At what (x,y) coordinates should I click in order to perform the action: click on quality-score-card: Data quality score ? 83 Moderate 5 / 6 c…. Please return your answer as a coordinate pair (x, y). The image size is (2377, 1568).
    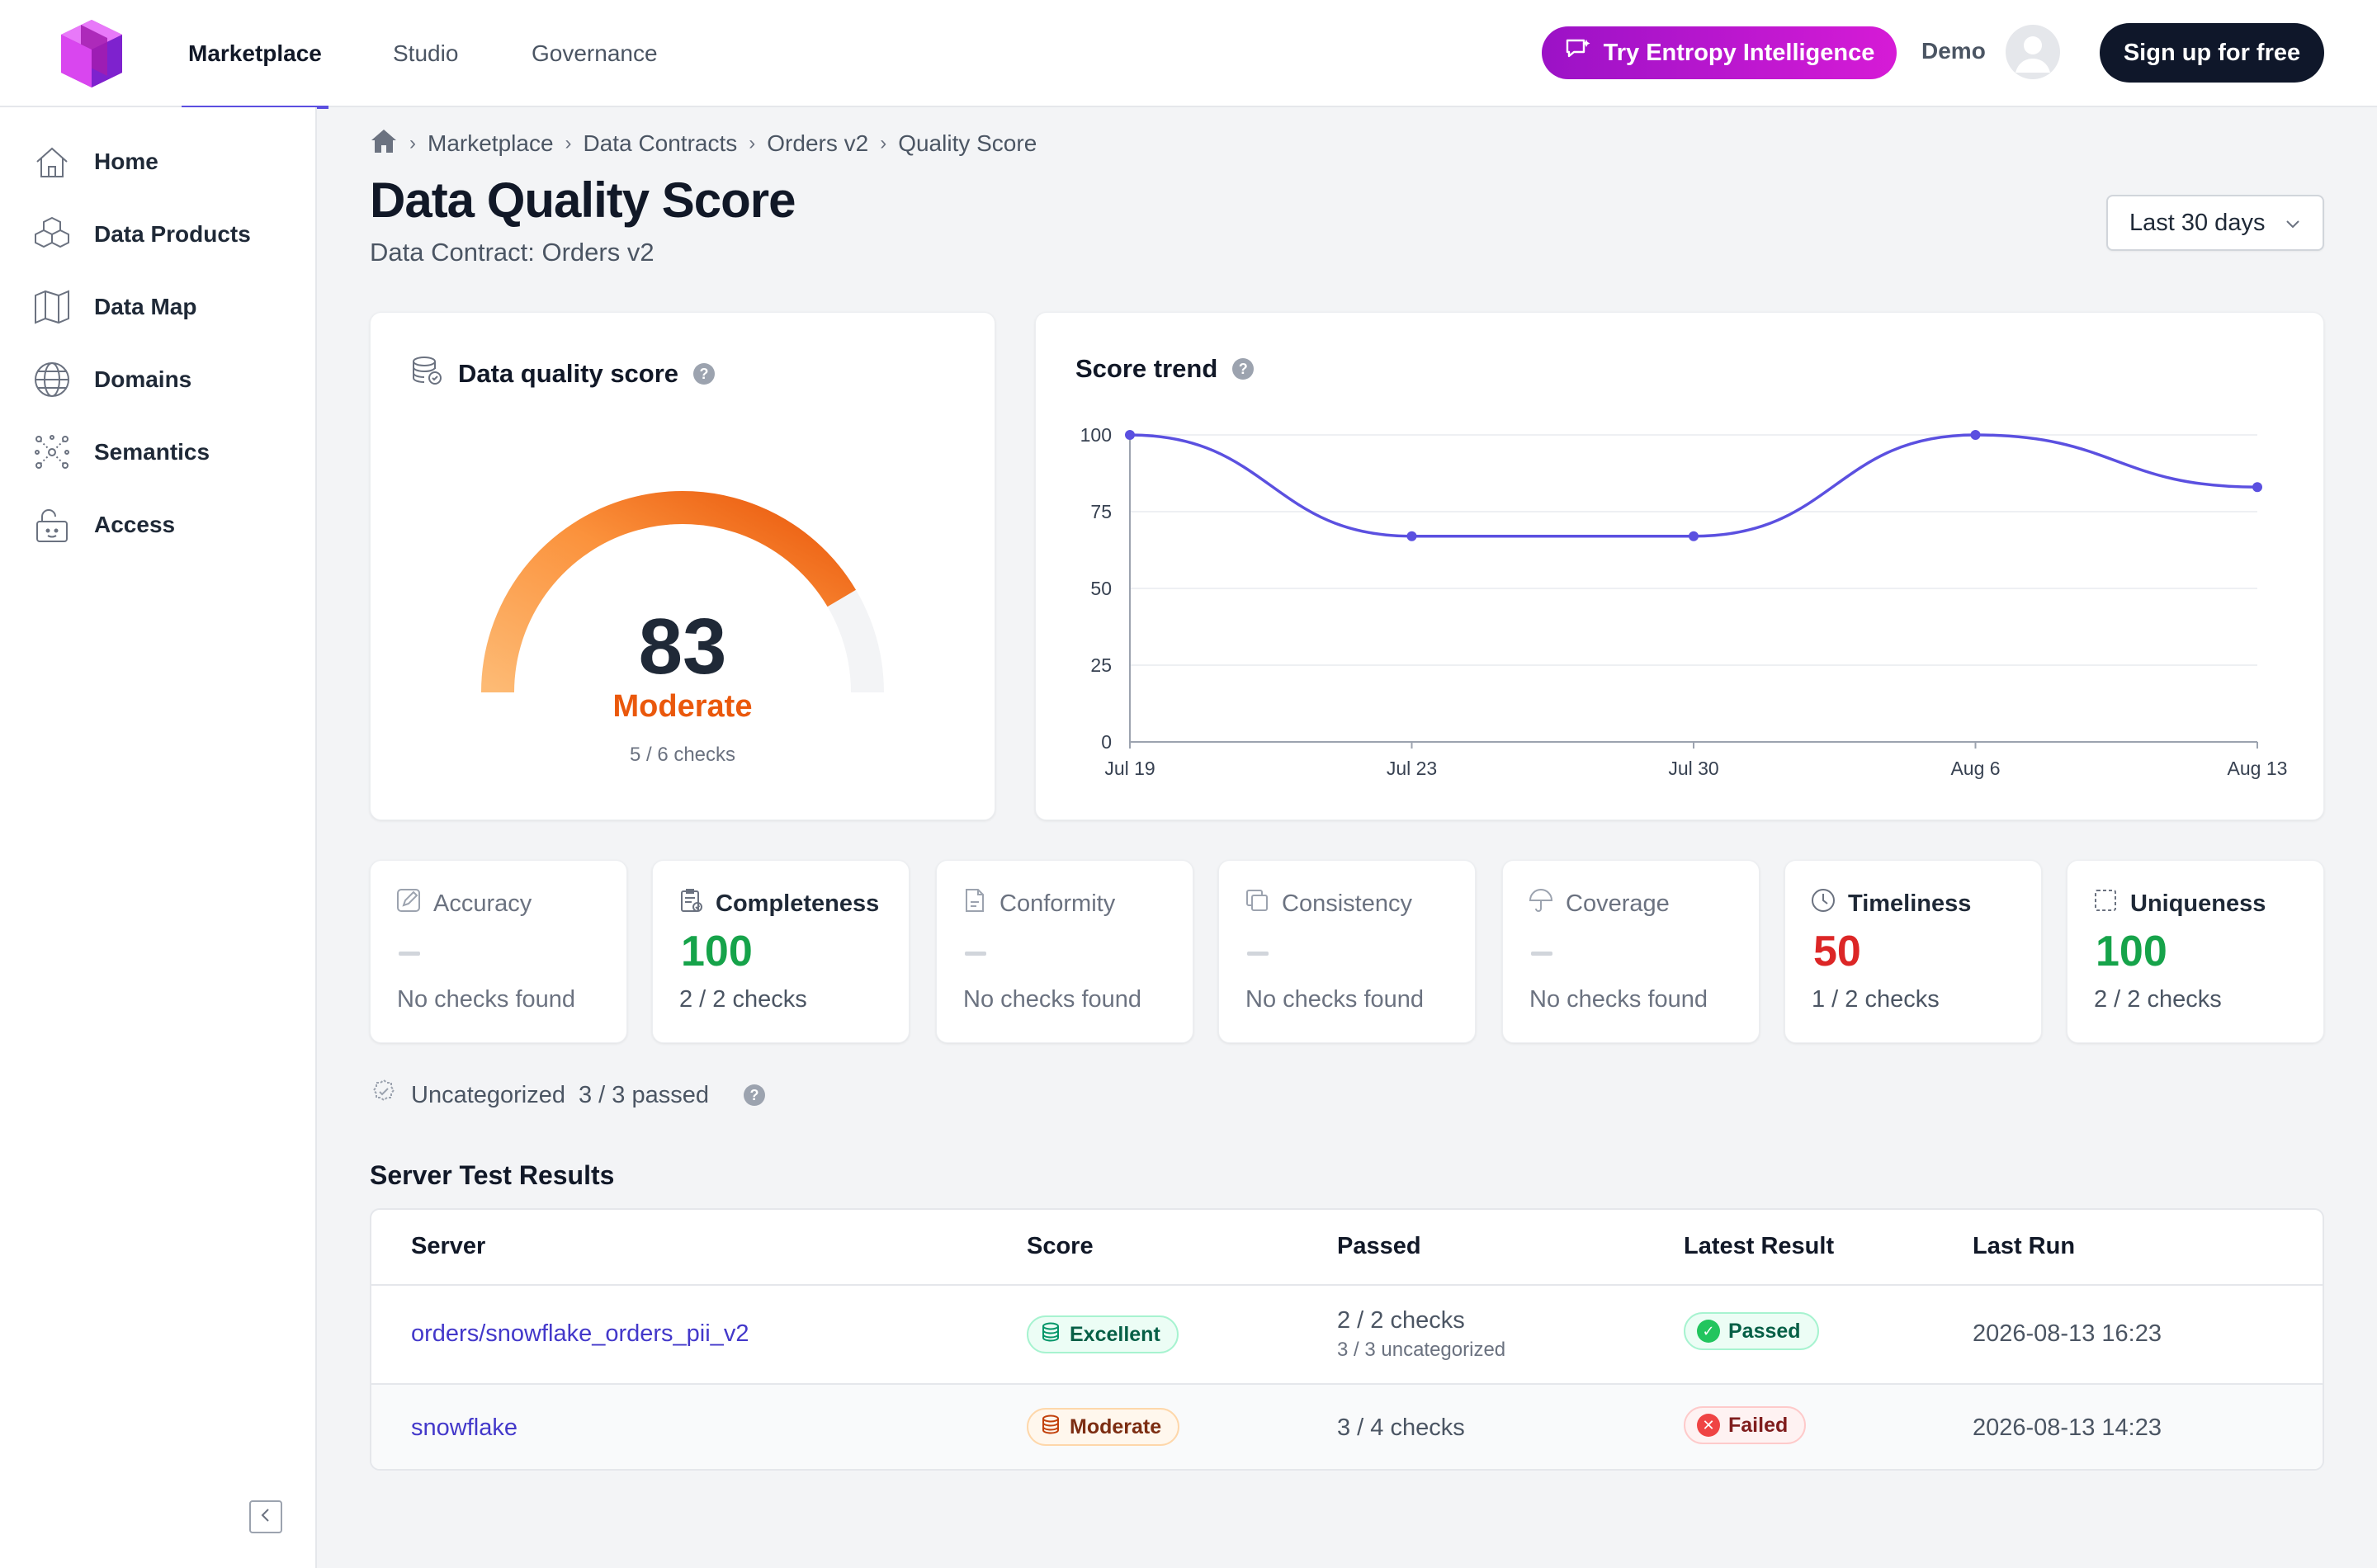
    Looking at the image, I should click on (682, 566).